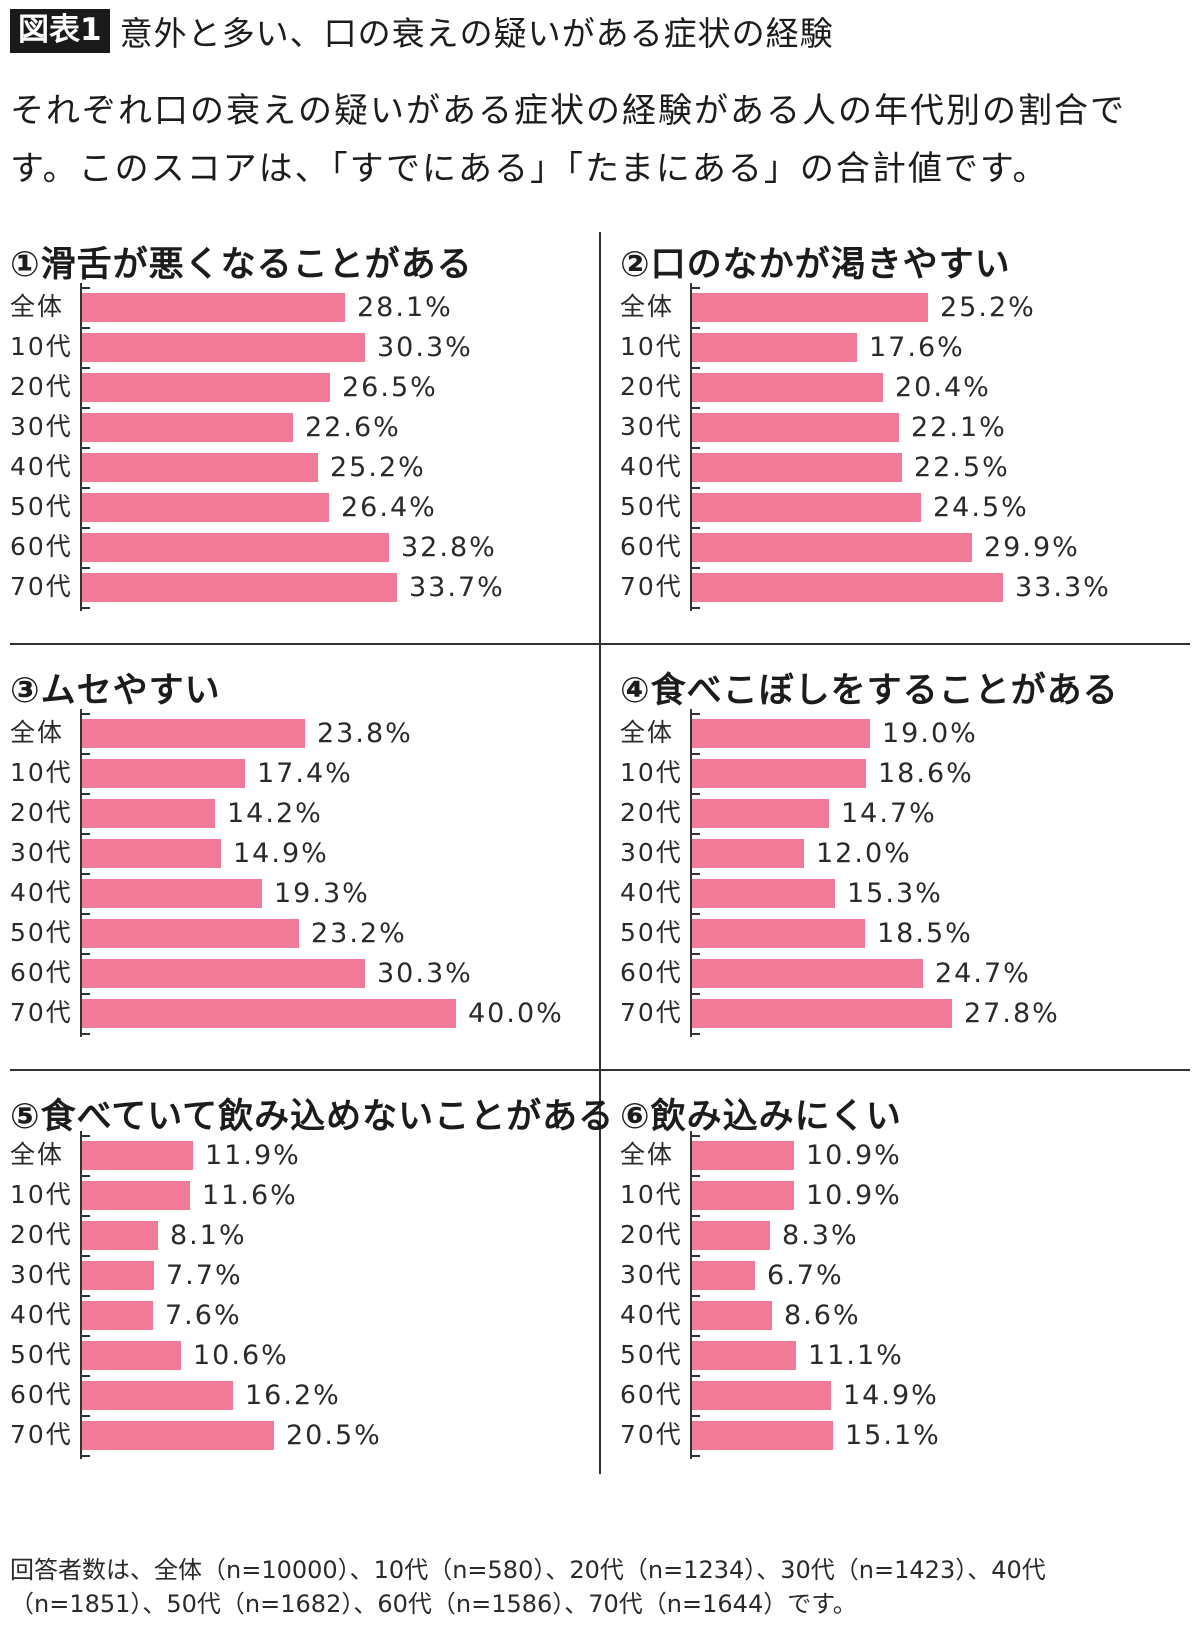 This screenshot has width=1200, height=1627. I want to click on data-label: 20.4%, so click(943, 387).